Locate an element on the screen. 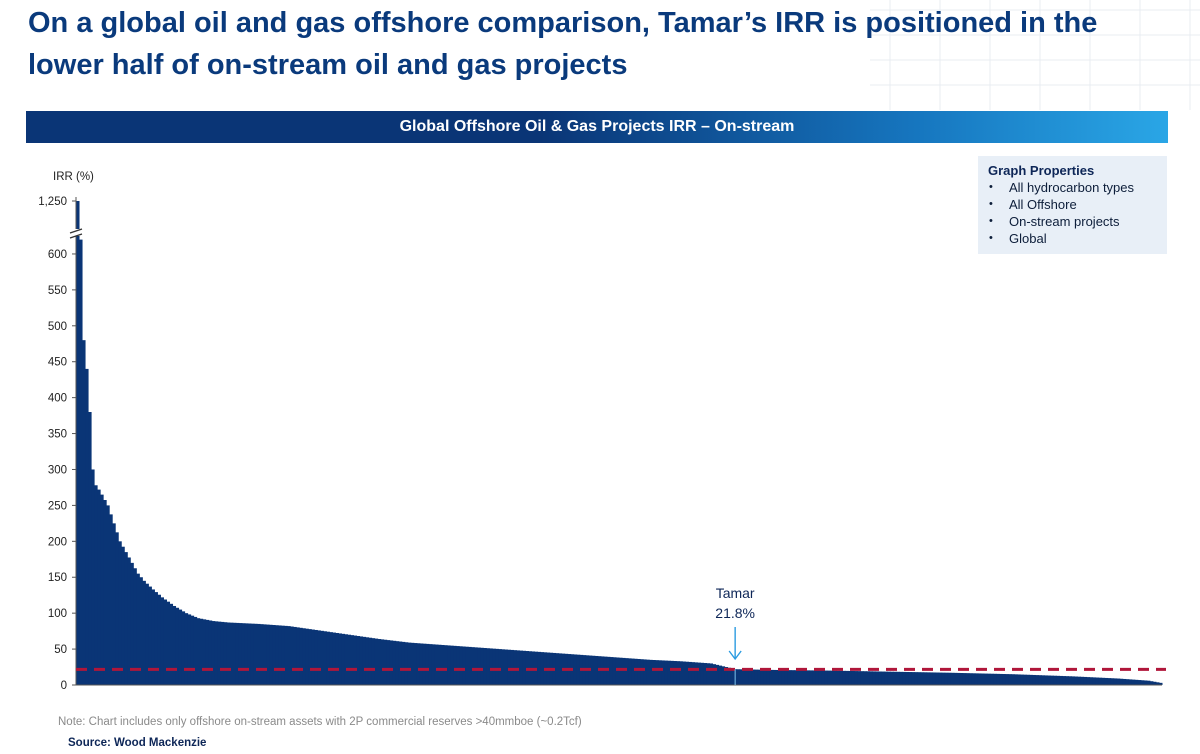 This screenshot has height=754, width=1200. y-tick-label: 300 is located at coordinates (57, 470).